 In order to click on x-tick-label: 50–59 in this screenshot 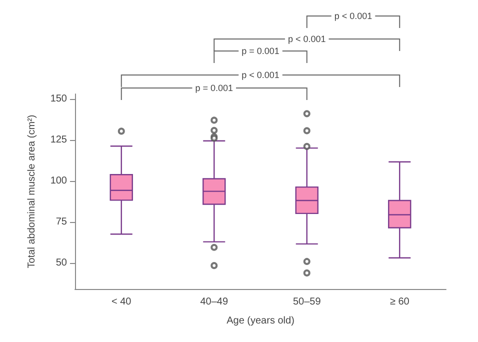, I will do `click(307, 302)`.